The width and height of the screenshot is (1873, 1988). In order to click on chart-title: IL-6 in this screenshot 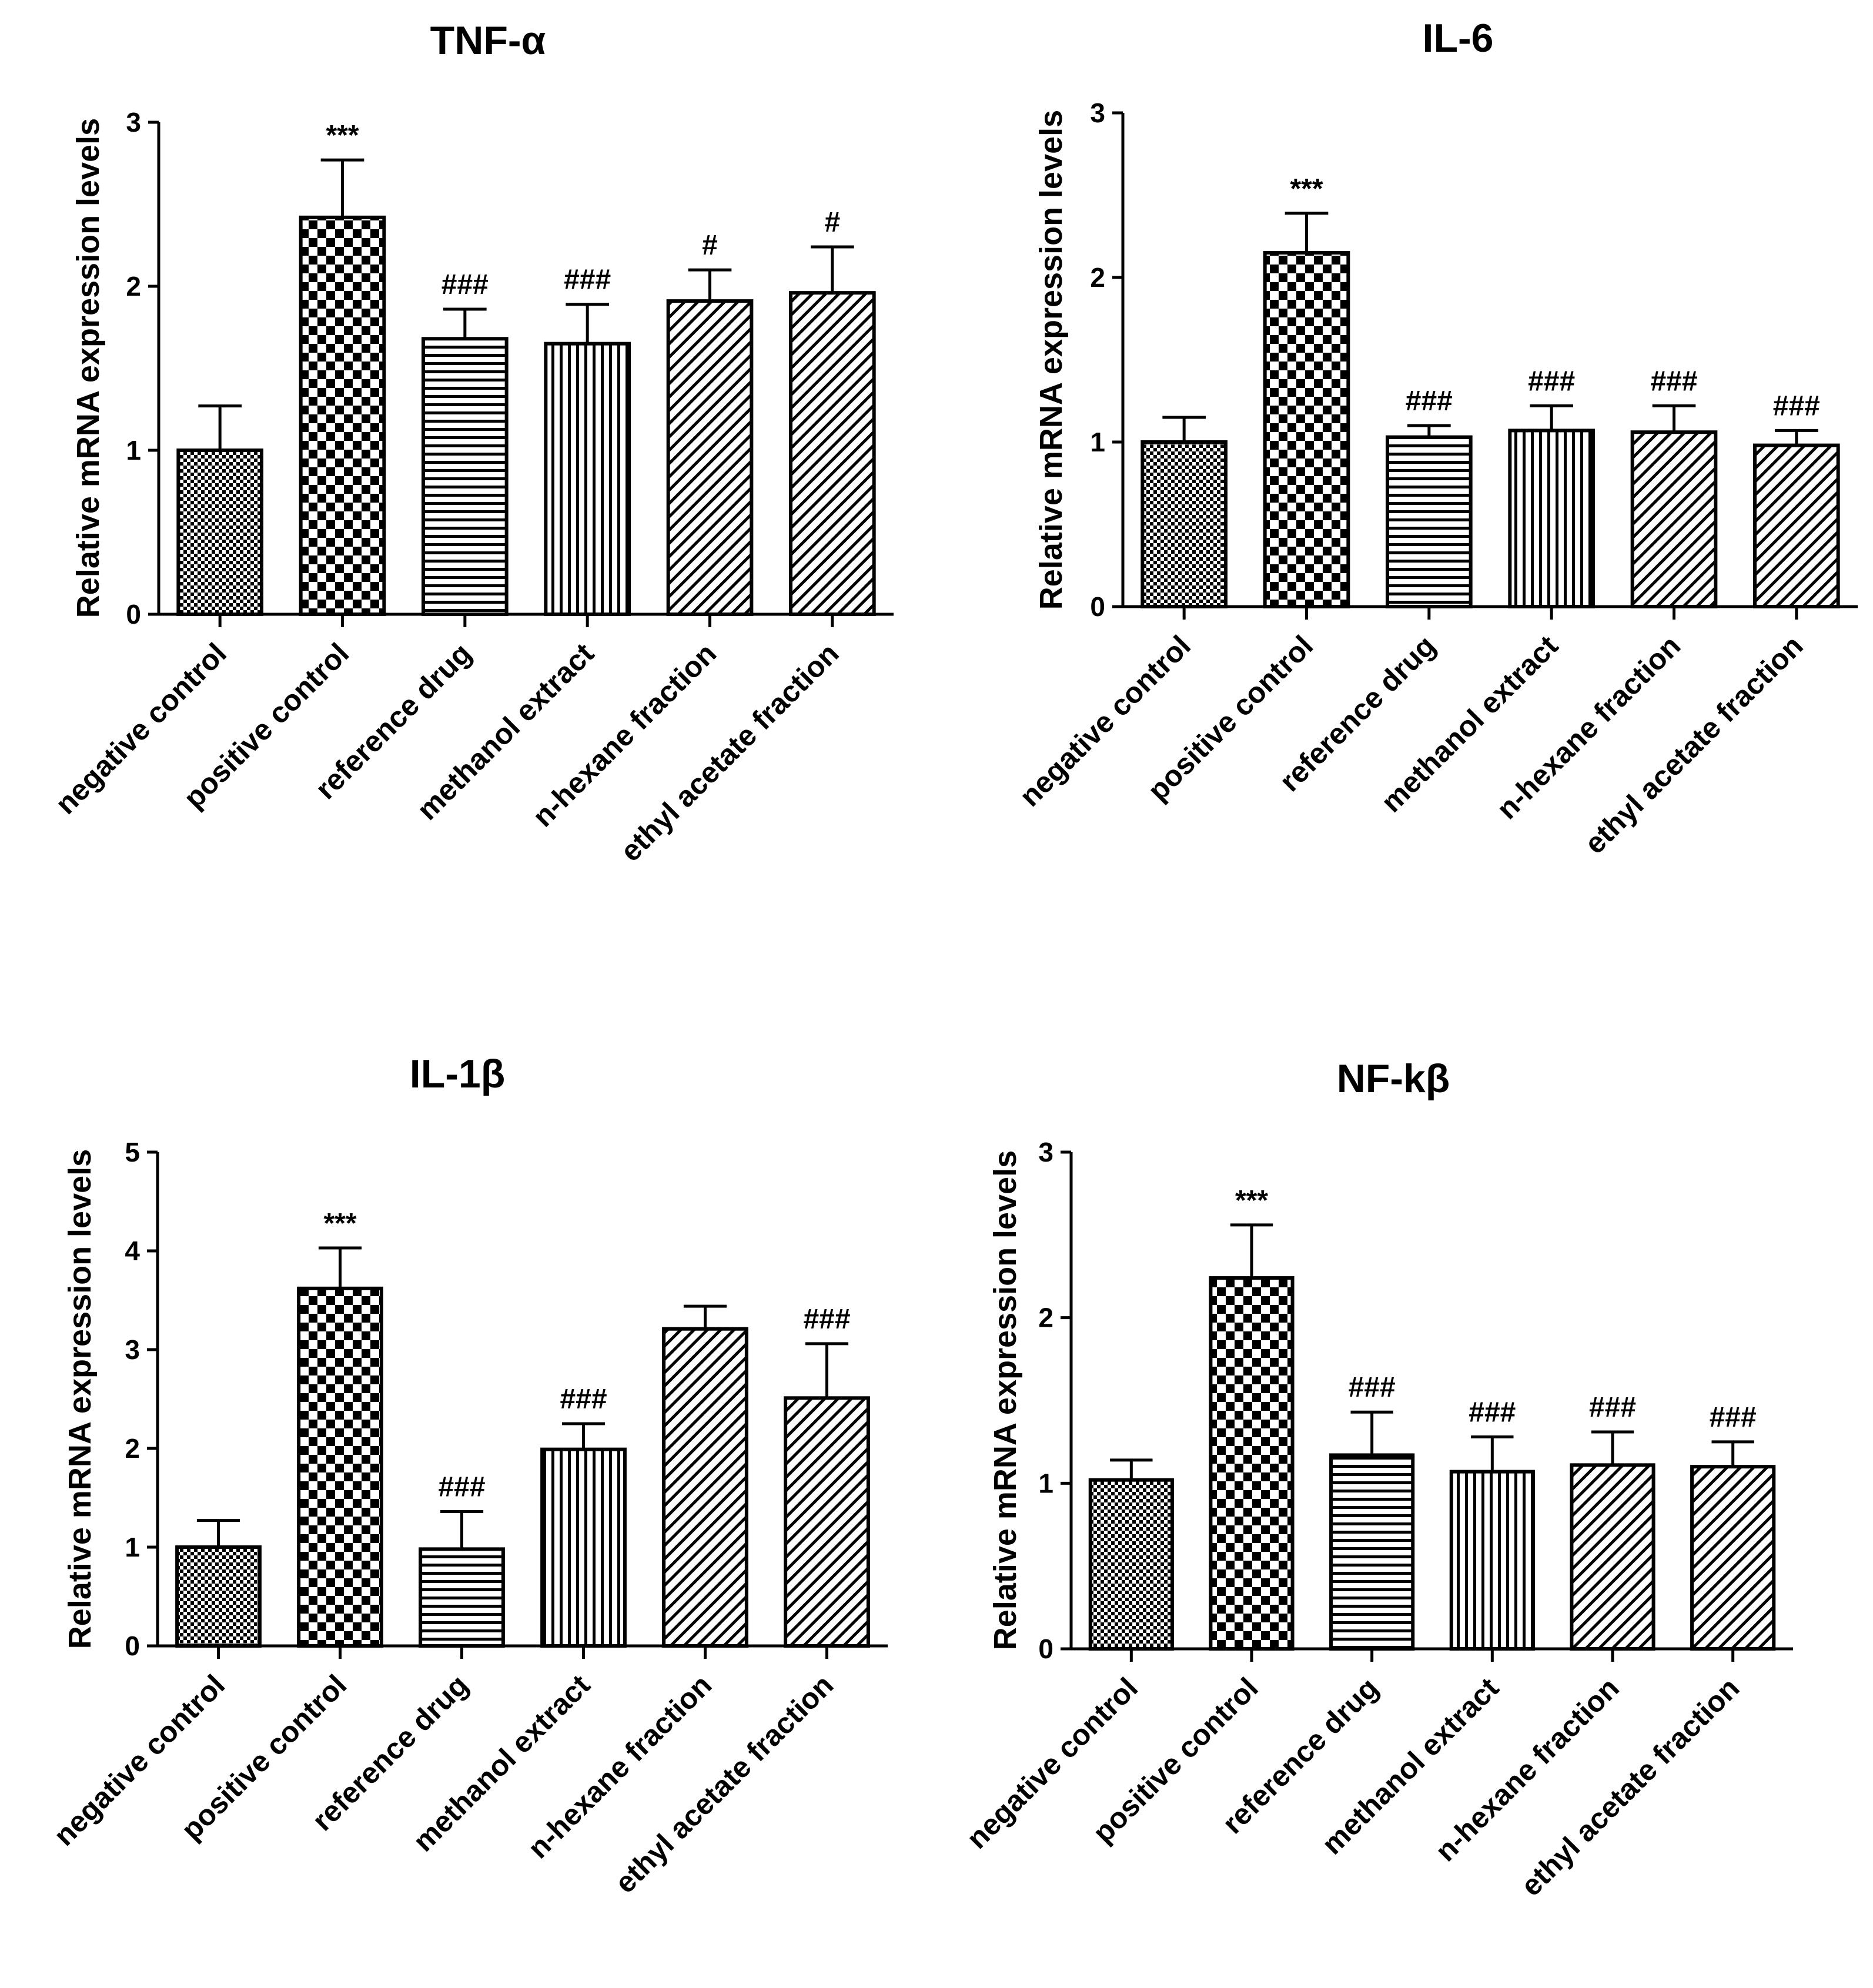, I will do `click(1458, 38)`.